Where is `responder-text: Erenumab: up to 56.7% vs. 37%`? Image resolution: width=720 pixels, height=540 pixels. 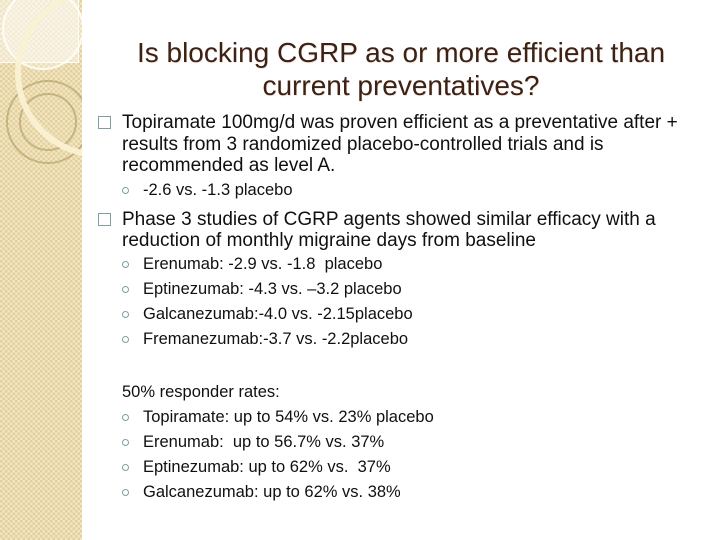
responder-text: Erenumab: up to 56.7% vs. 37% is located at coordinates (264, 441).